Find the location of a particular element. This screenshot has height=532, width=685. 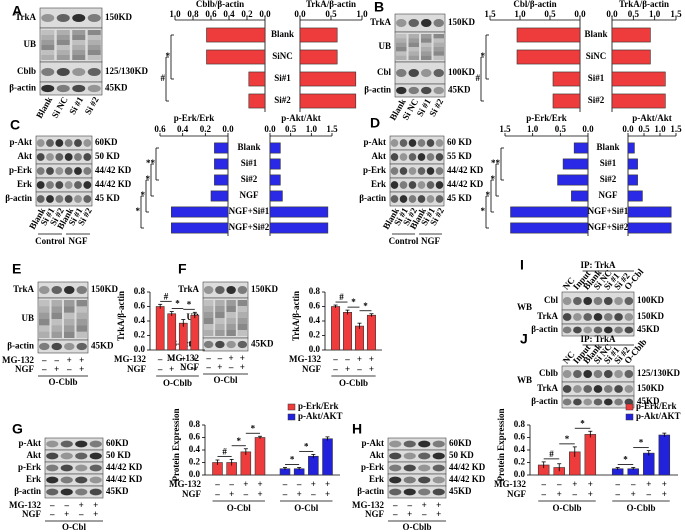

y-tick-label: 0.6 is located at coordinates (195, 437).